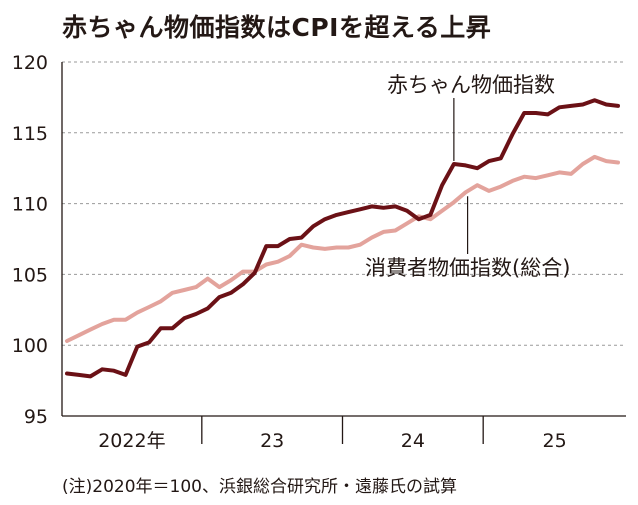  I want to click on x-group-label-3: 25, so click(554, 441).